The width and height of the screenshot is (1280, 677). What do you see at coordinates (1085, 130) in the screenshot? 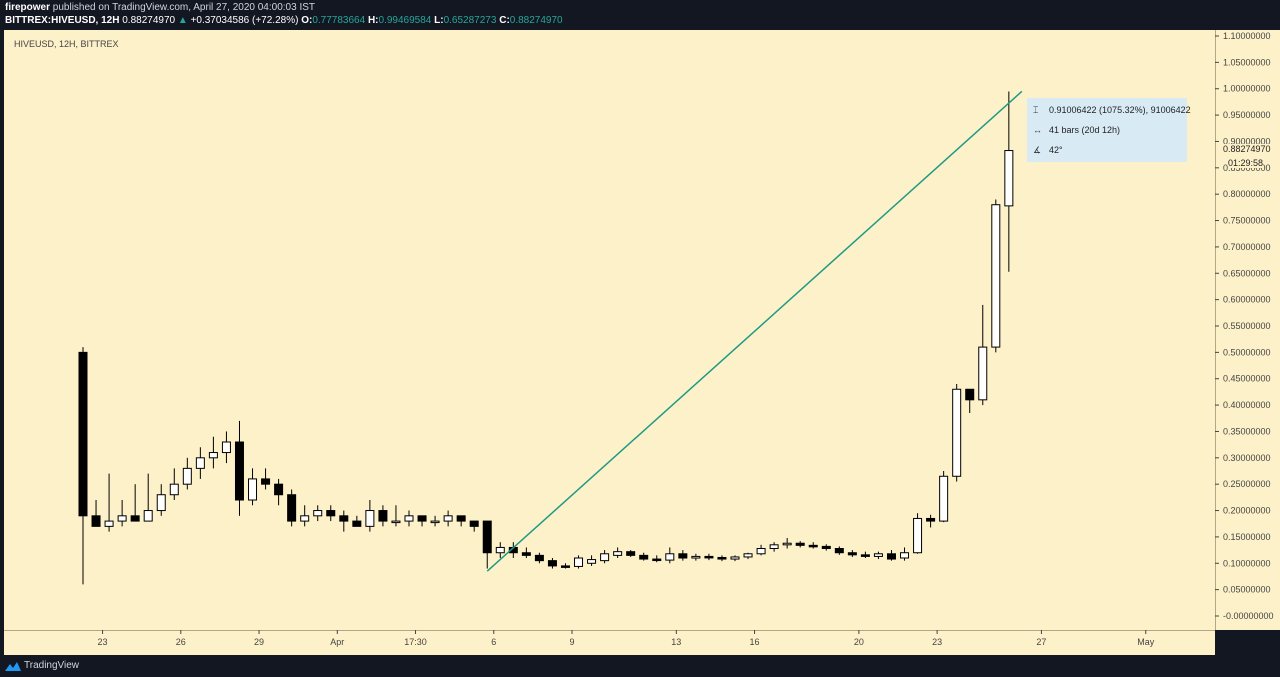
I see `tooltip-bars: 41 bars (20d 12h)` at bounding box center [1085, 130].